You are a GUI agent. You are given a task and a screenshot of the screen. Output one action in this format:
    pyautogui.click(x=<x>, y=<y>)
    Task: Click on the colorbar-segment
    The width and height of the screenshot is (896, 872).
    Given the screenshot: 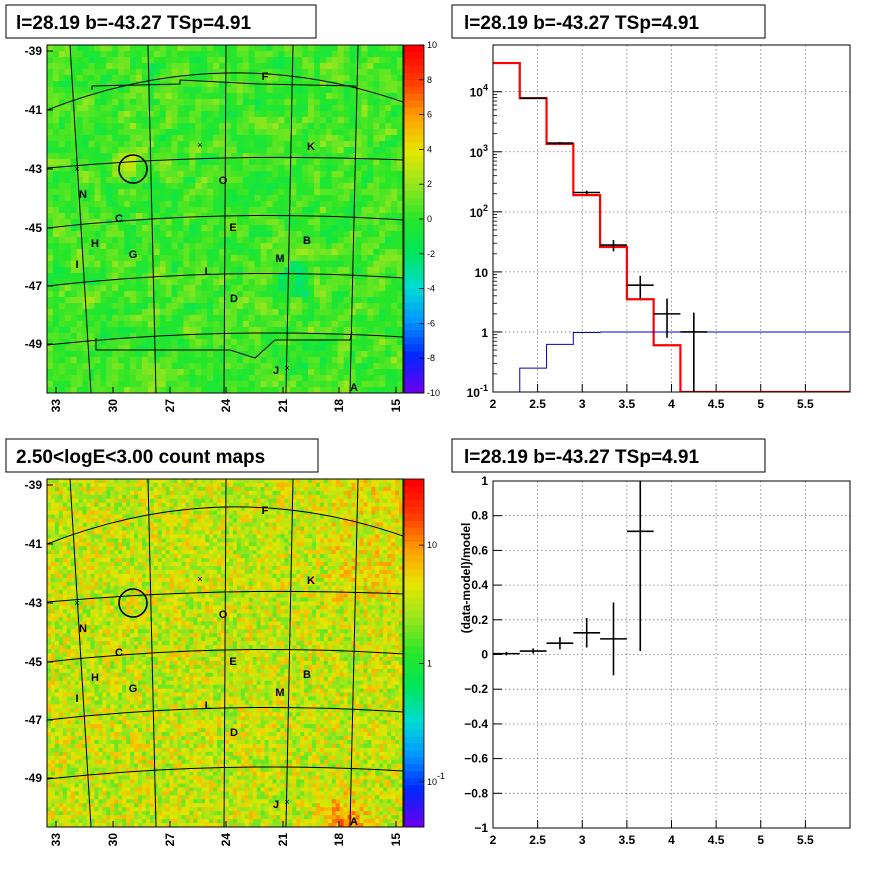 What is the action you would take?
    pyautogui.click(x=414, y=327)
    